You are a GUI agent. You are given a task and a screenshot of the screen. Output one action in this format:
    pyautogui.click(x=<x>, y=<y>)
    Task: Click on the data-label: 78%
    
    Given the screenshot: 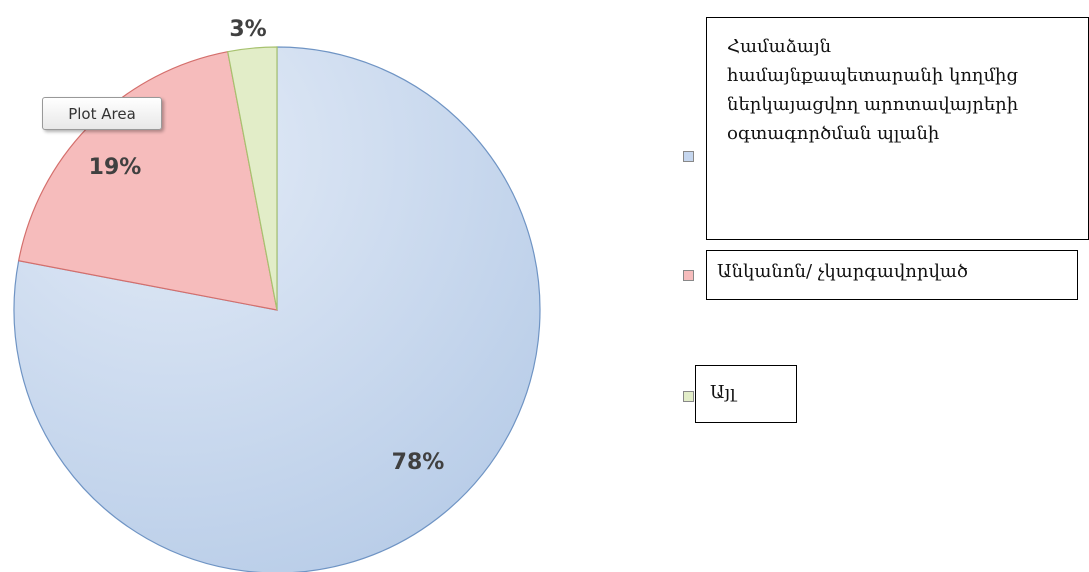 What is the action you would take?
    pyautogui.click(x=418, y=462)
    